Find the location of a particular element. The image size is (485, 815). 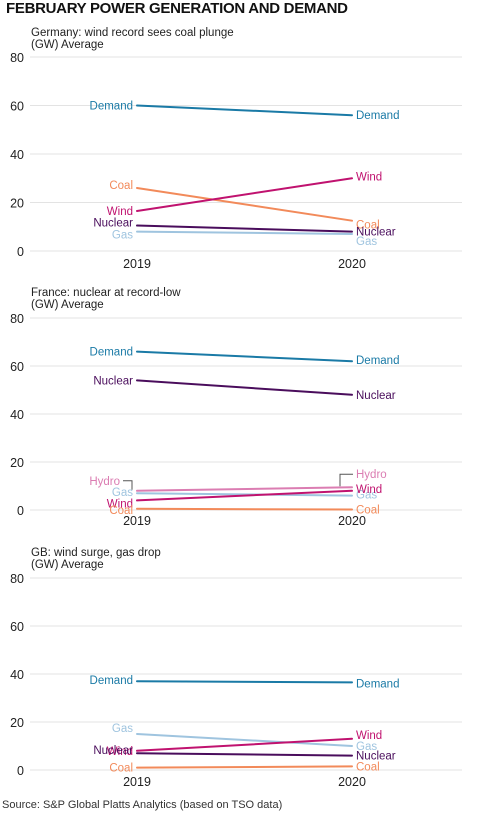

series-line-hydro is located at coordinates (244, 489).